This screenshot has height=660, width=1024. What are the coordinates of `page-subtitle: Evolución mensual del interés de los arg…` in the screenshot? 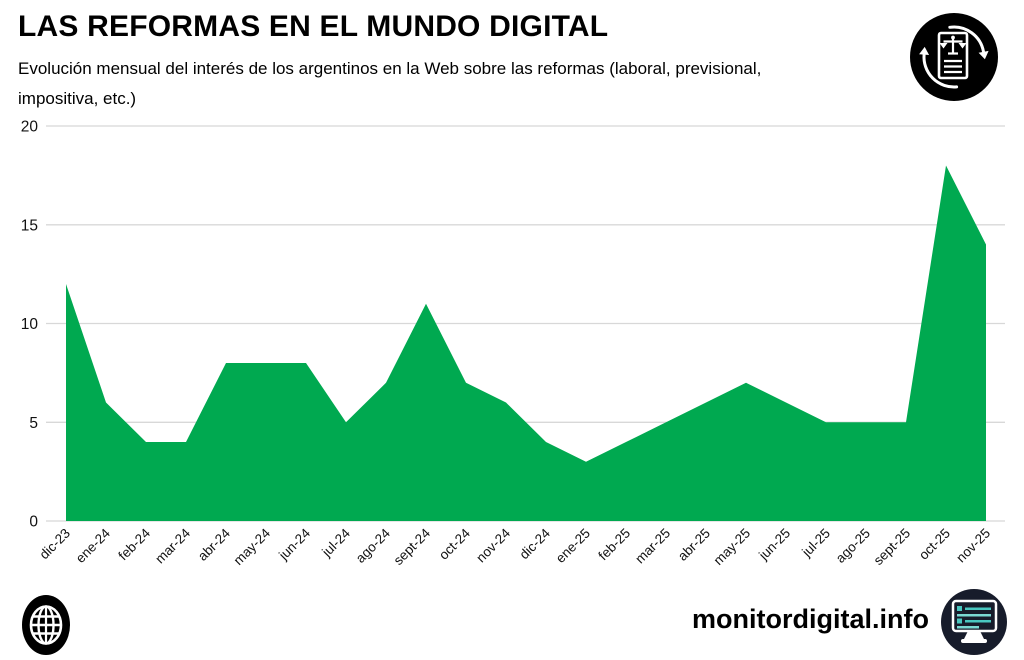 It's located at (389, 84).